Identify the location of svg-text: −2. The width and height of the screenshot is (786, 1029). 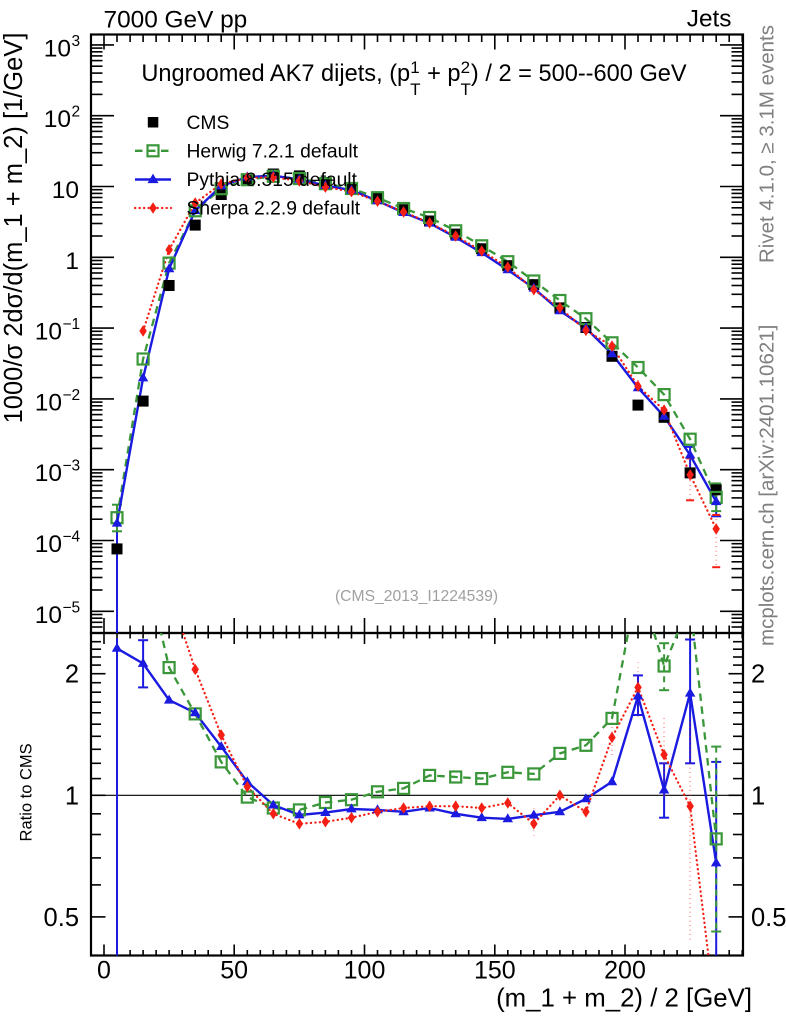
(72, 395).